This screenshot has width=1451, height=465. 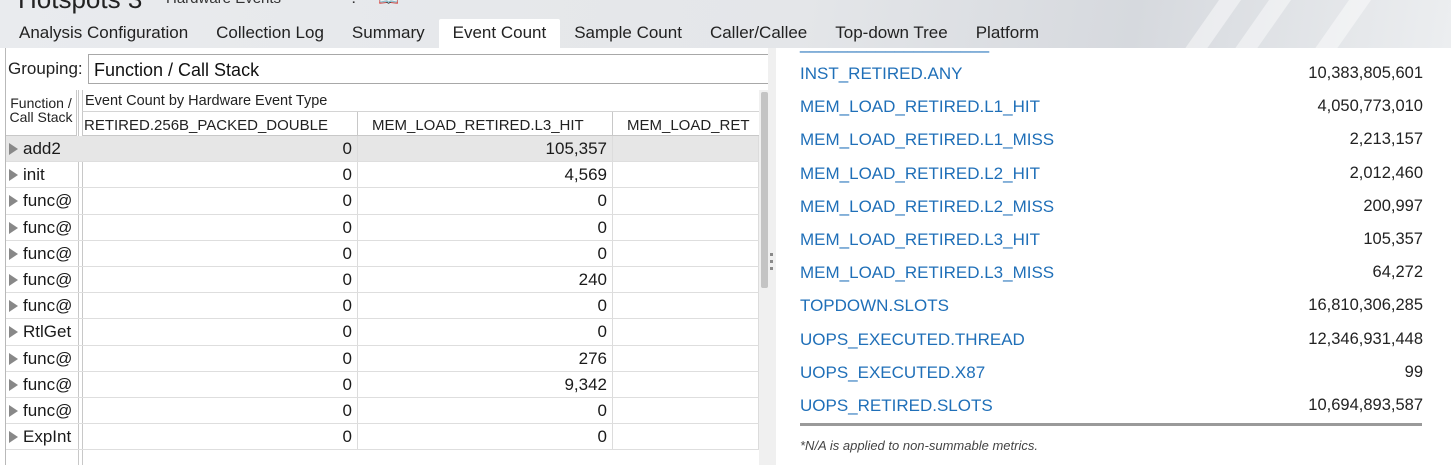 What do you see at coordinates (382, 175) in the screenshot?
I see `table-row: init 0 4,569` at bounding box center [382, 175].